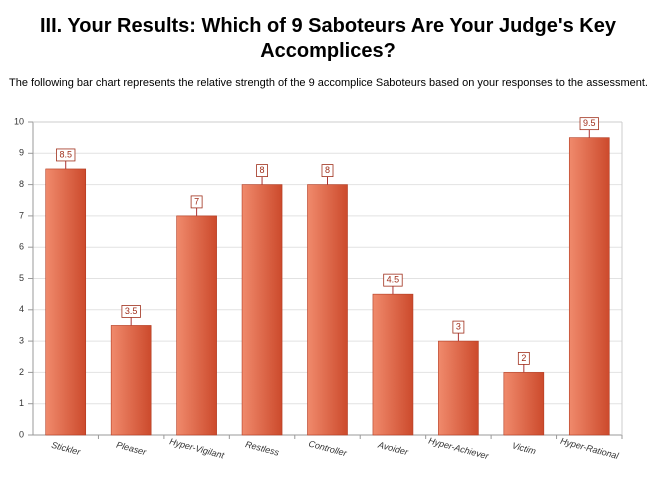 This screenshot has height=479, width=656. I want to click on value-label: 7, so click(196, 202).